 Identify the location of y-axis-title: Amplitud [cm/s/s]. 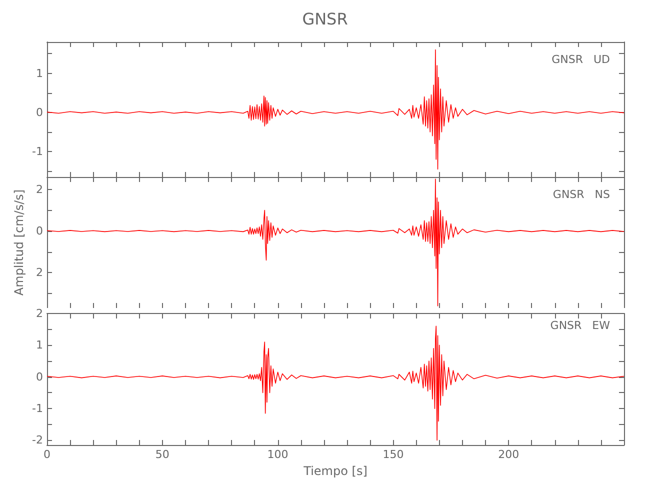
(19, 242).